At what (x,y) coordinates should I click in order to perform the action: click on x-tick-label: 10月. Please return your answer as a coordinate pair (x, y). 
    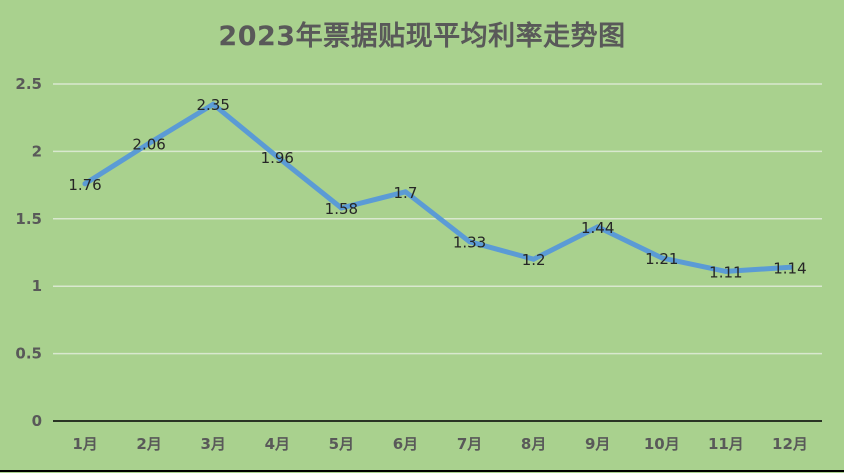
    Looking at the image, I should click on (662, 444).